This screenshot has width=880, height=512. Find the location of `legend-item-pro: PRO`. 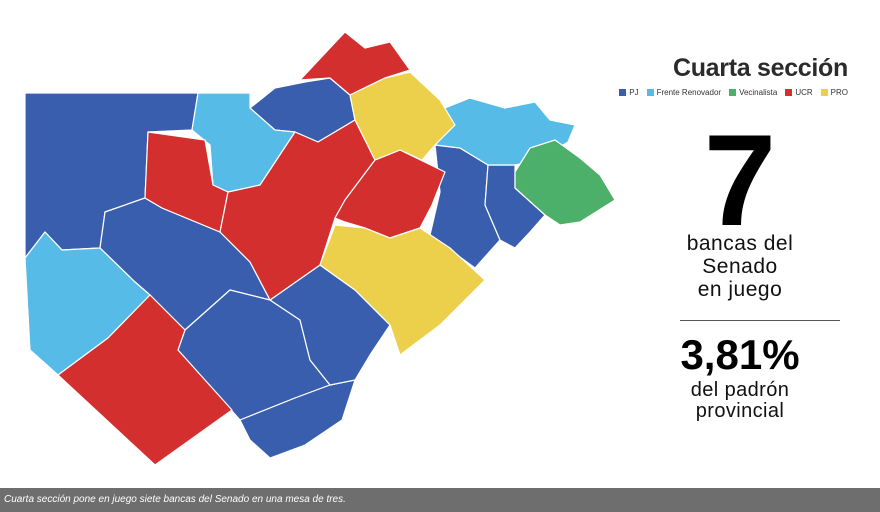

legend-item-pro: PRO is located at coordinates (834, 92).